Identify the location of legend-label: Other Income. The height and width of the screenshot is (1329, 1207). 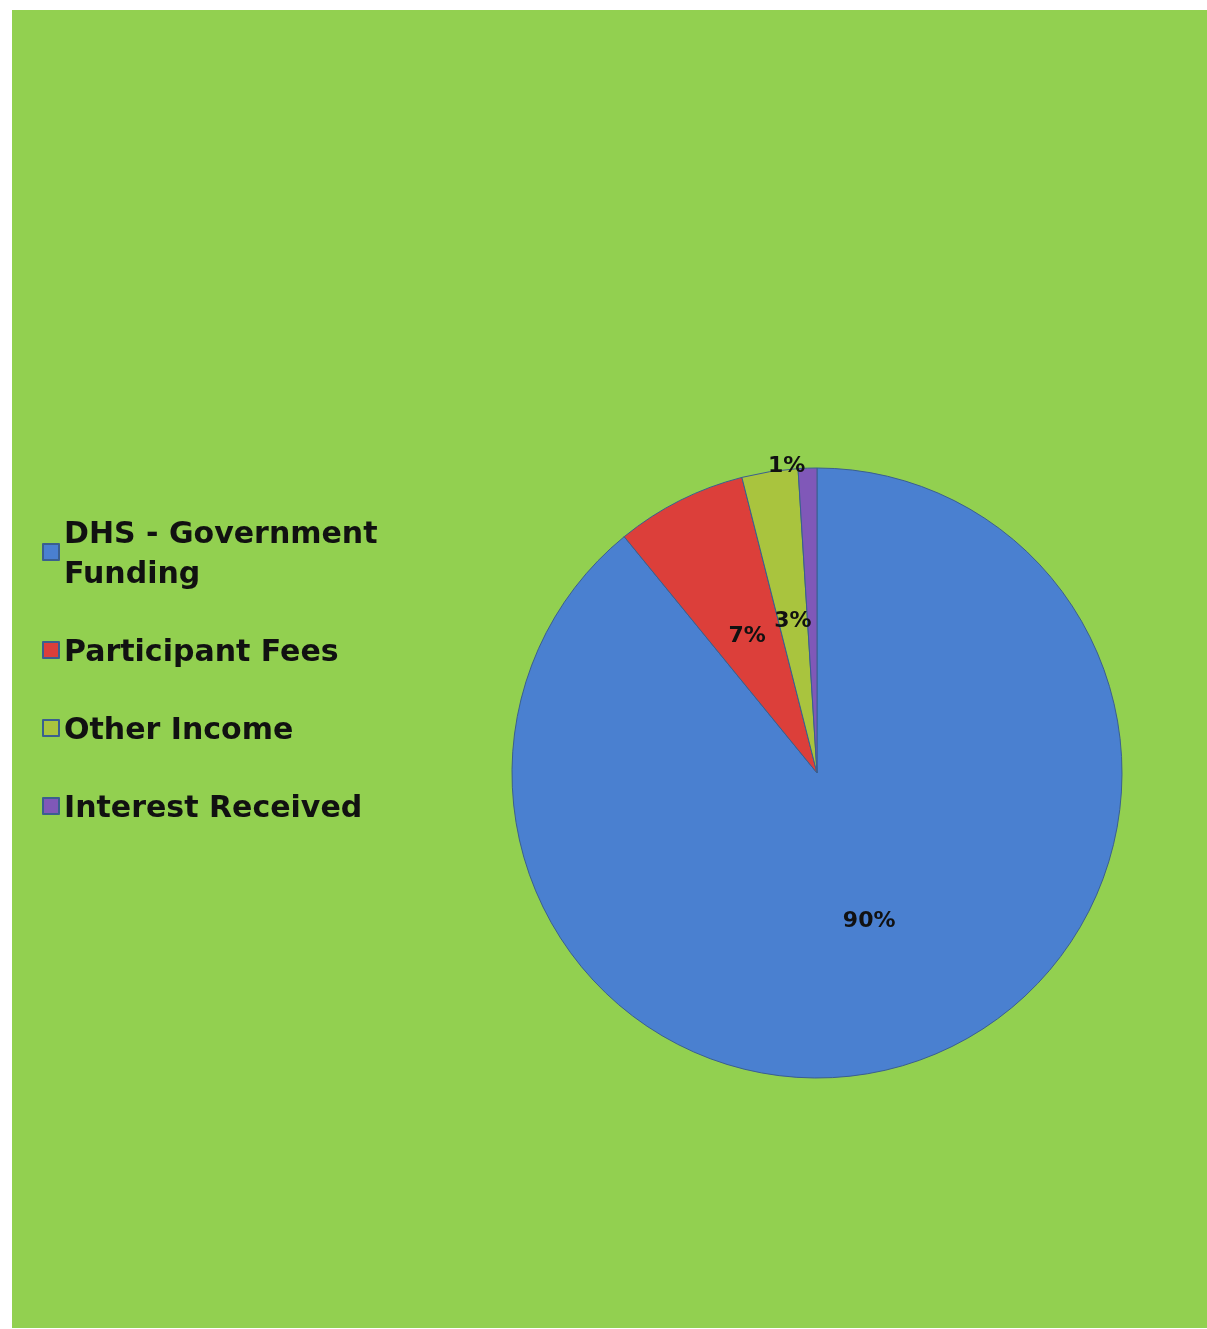
(179, 728).